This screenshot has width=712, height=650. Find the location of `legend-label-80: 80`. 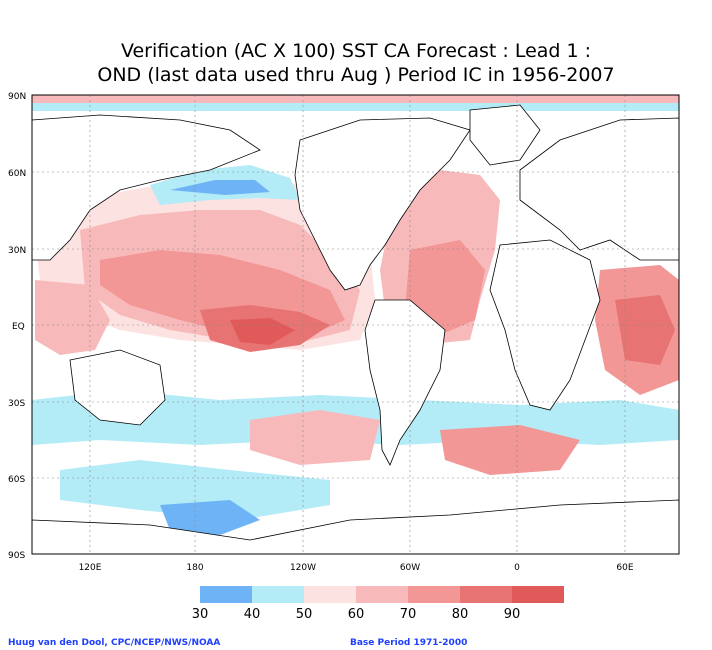

legend-label-80: 80 is located at coordinates (460, 614).